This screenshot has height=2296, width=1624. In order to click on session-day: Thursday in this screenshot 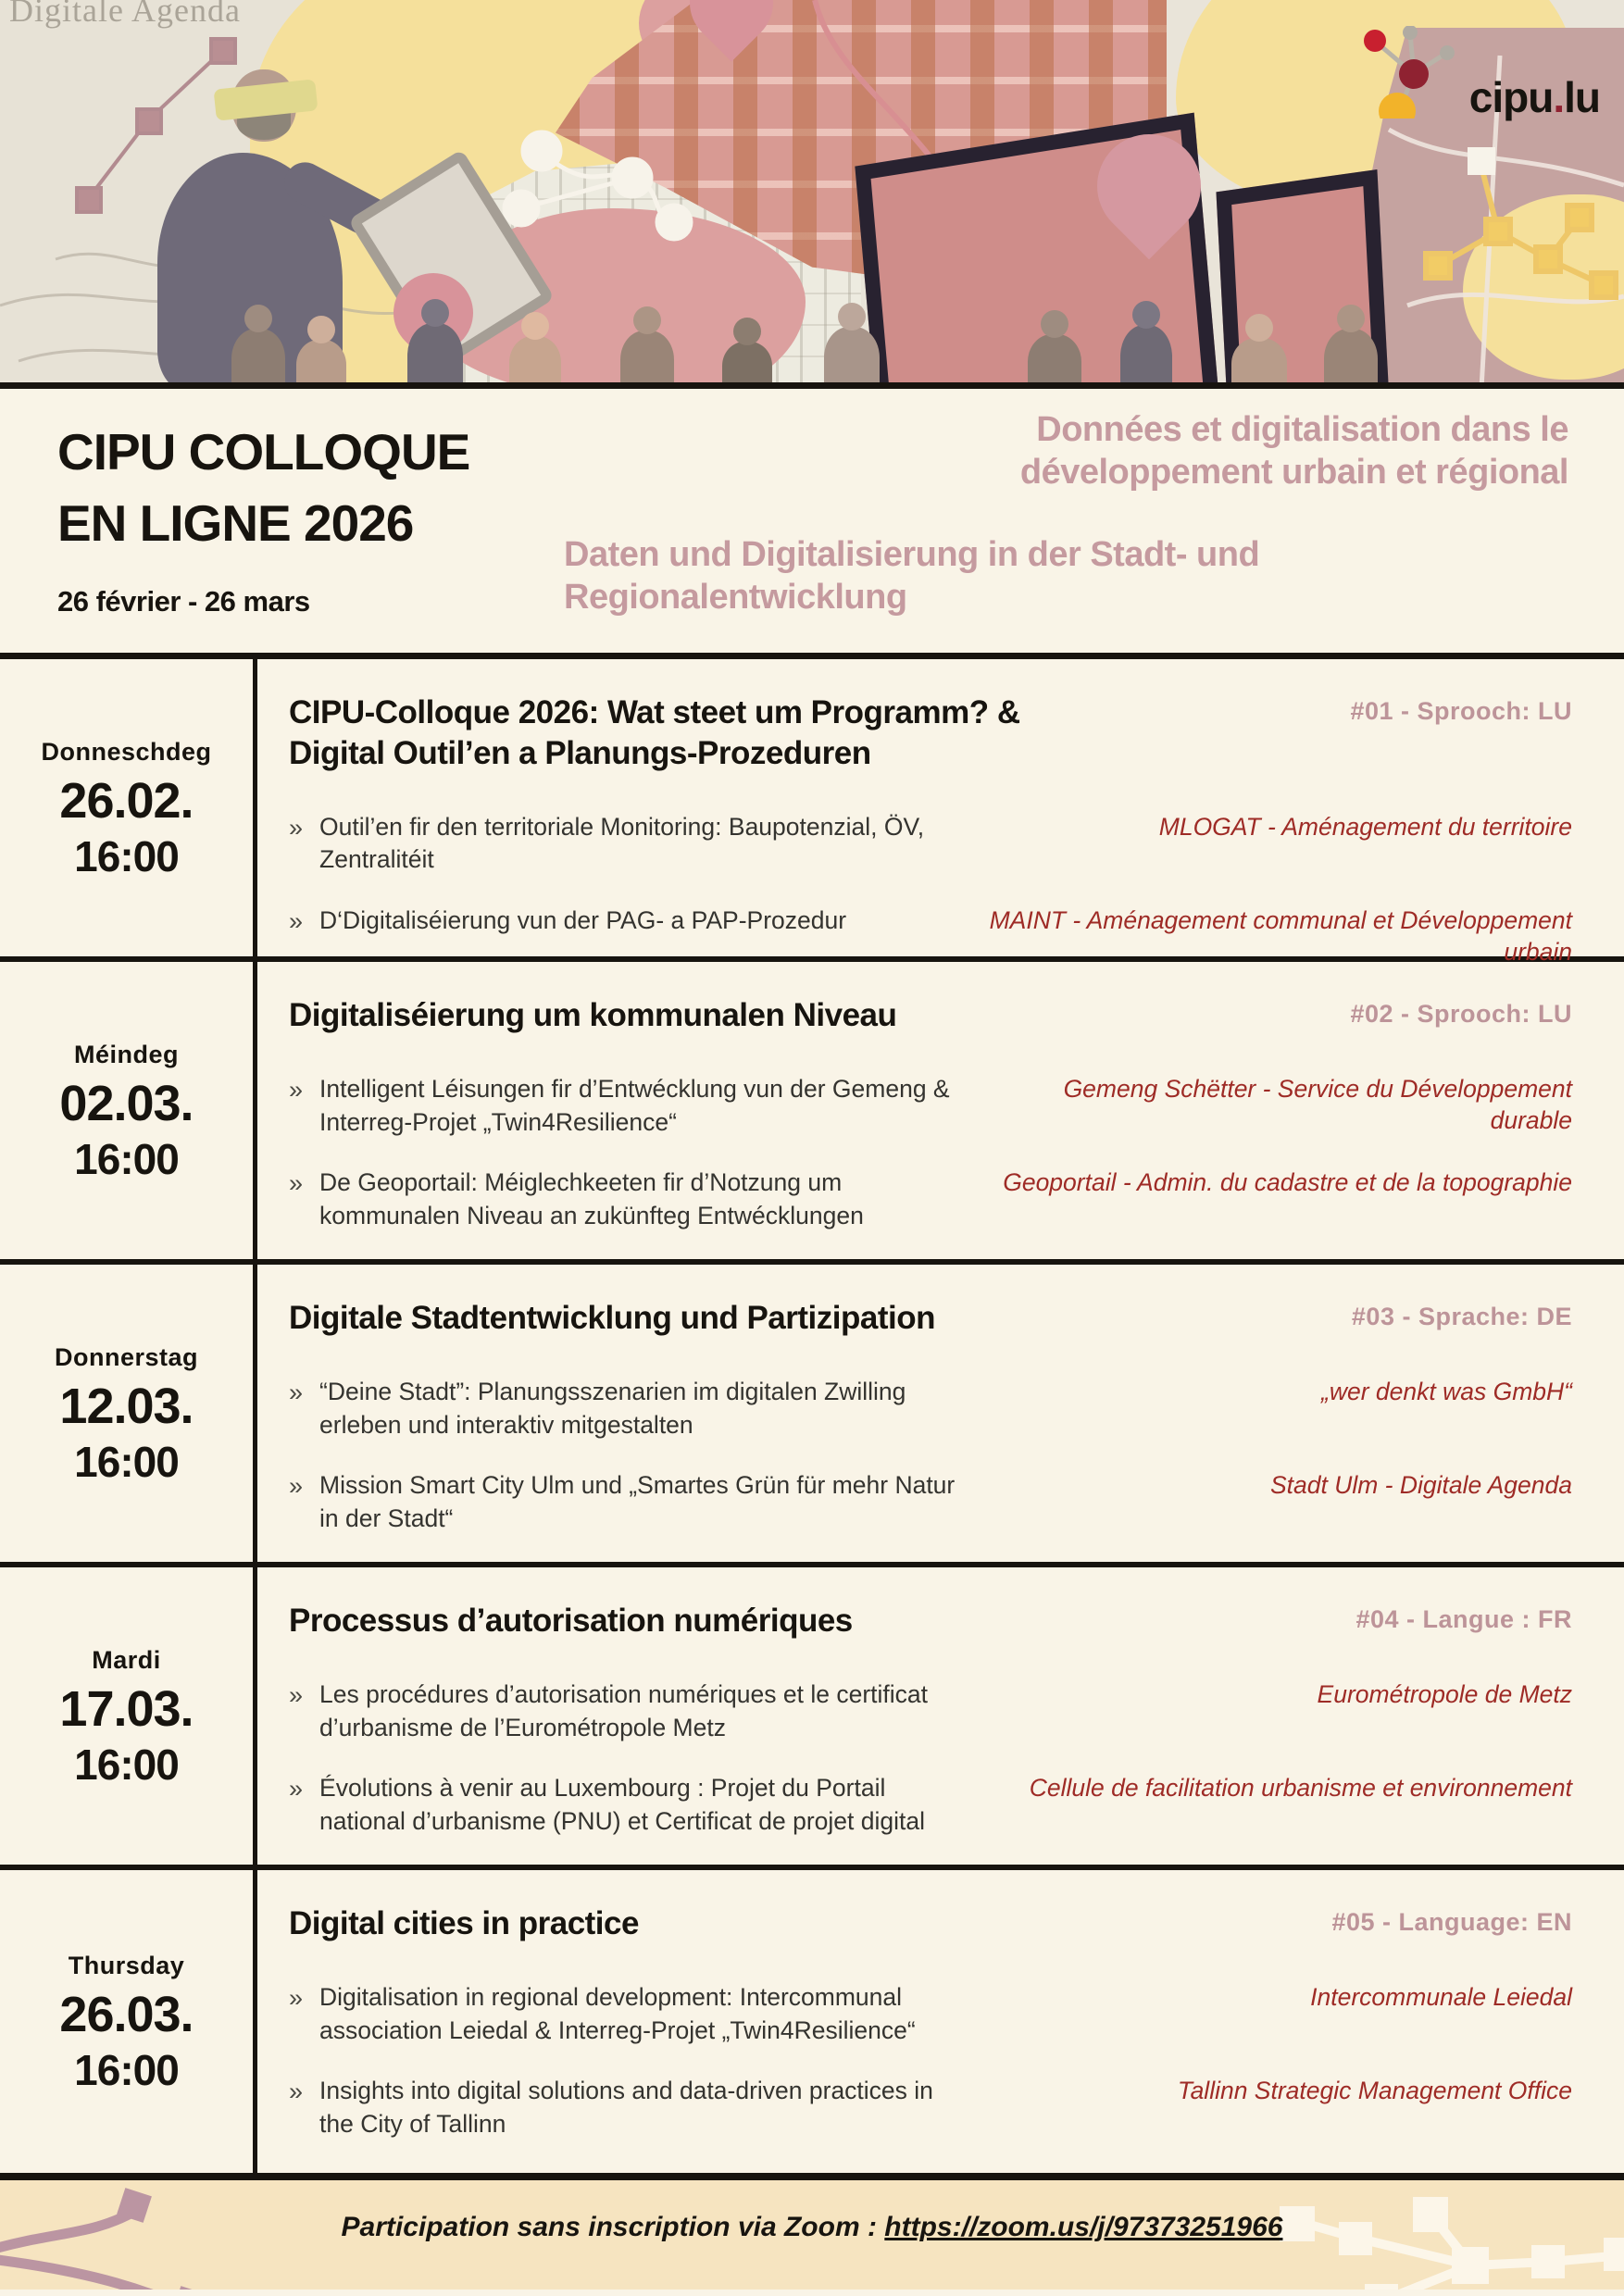, I will do `click(126, 1965)`.